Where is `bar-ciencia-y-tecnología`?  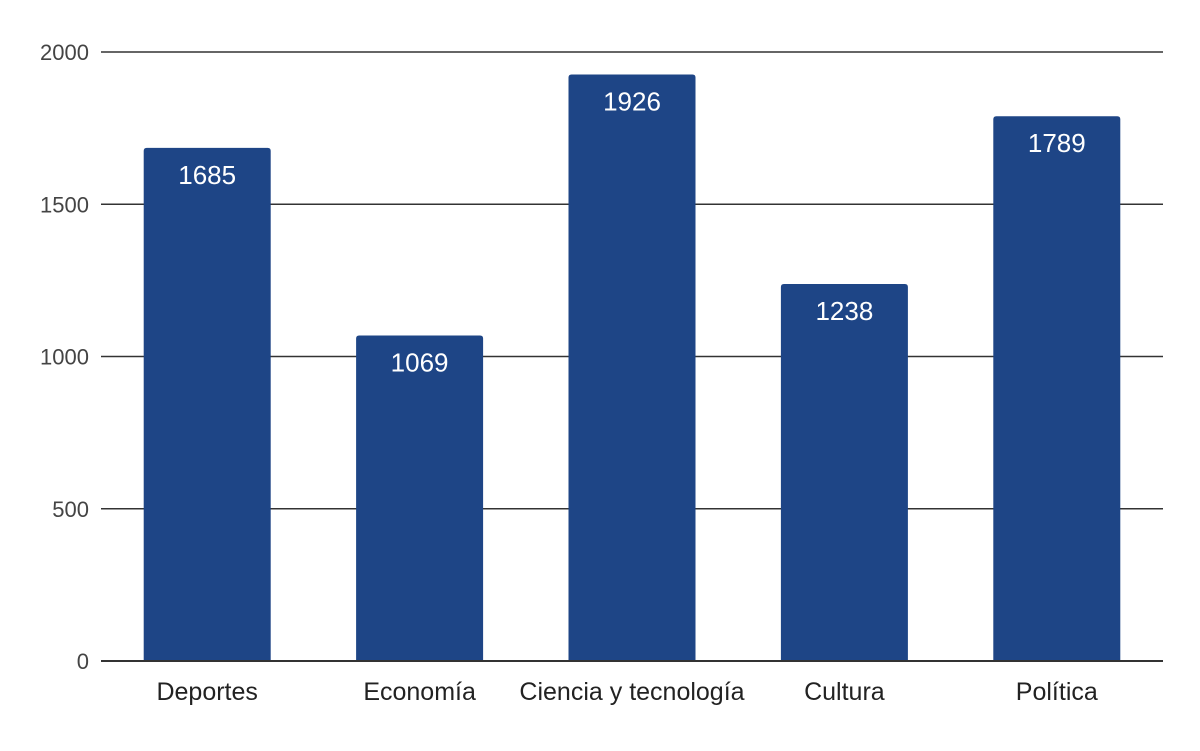
bar-ciencia-y-tecnología is located at coordinates (632, 367).